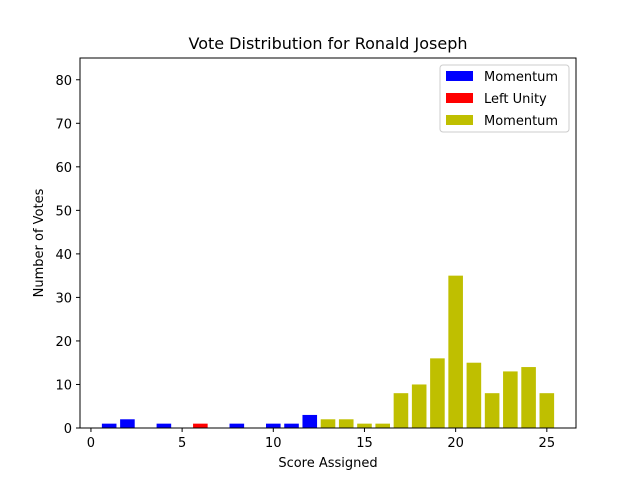 Image resolution: width=640 pixels, height=480 pixels. I want to click on y-tick-label: 50, so click(63, 211).